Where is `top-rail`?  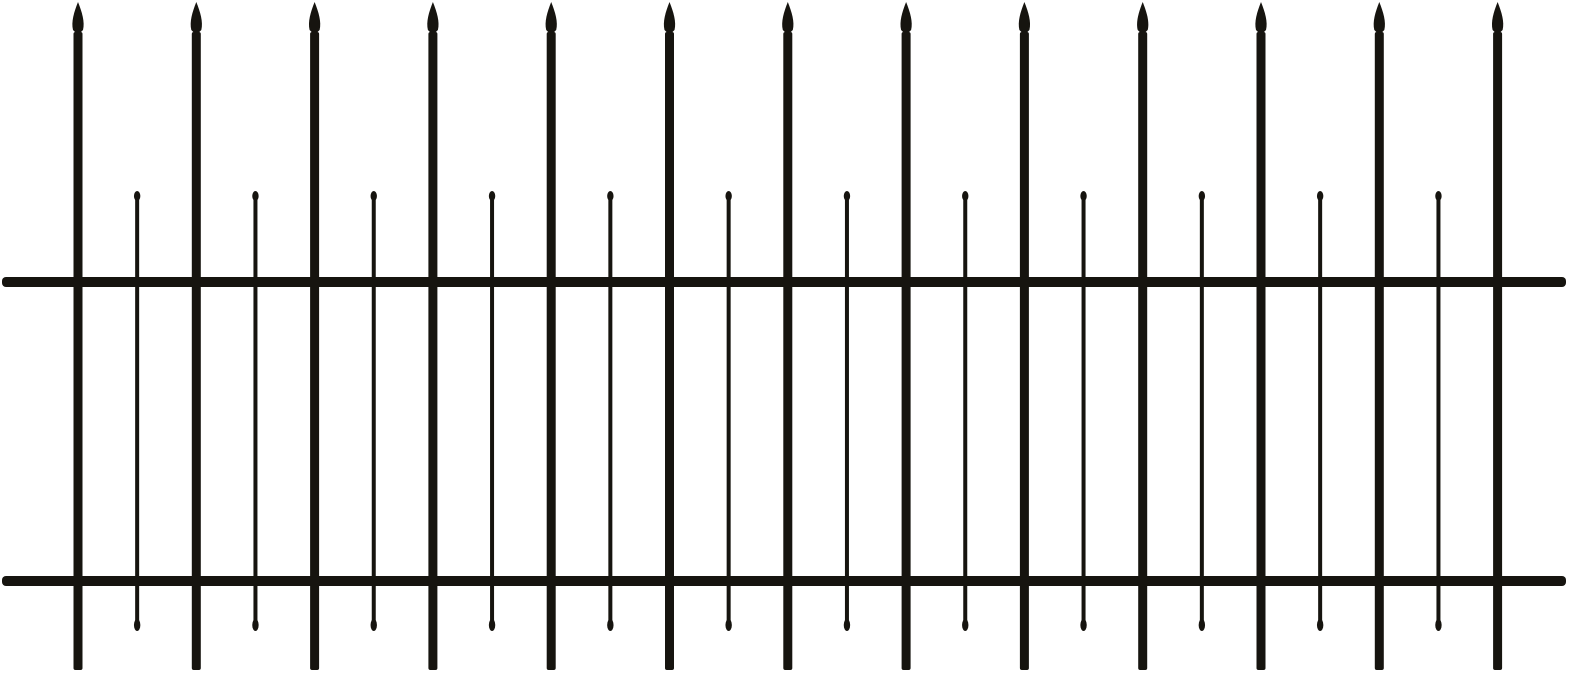 top-rail is located at coordinates (784, 282).